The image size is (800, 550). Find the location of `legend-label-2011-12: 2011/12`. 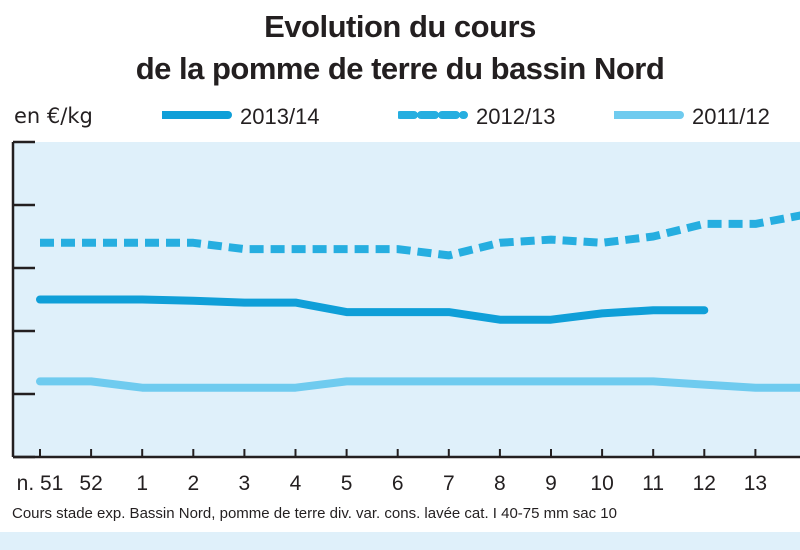

legend-label-2011-12: 2011/12 is located at coordinates (731, 116).